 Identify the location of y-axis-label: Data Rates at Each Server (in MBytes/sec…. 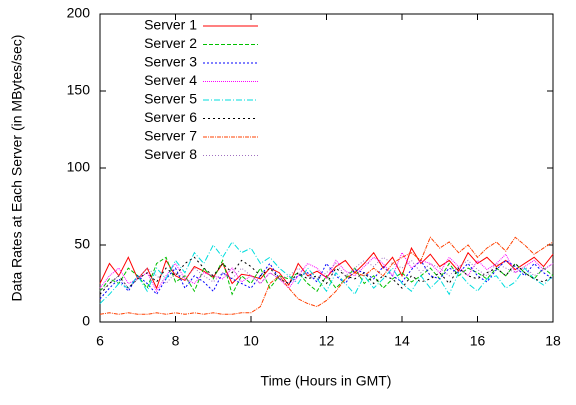
(17, 168).